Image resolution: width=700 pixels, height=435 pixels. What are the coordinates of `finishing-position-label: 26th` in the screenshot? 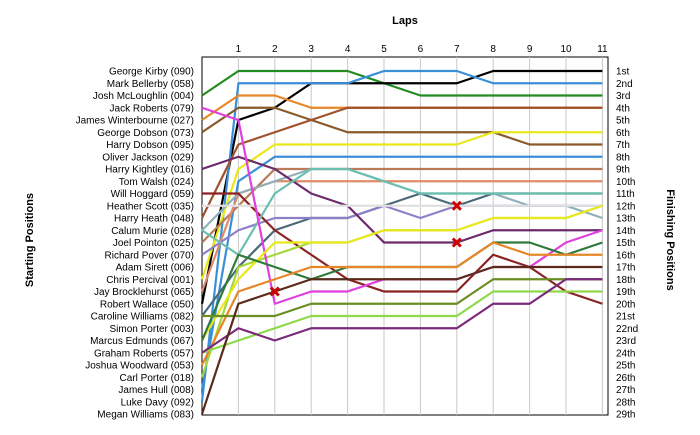 It's located at (625, 378).